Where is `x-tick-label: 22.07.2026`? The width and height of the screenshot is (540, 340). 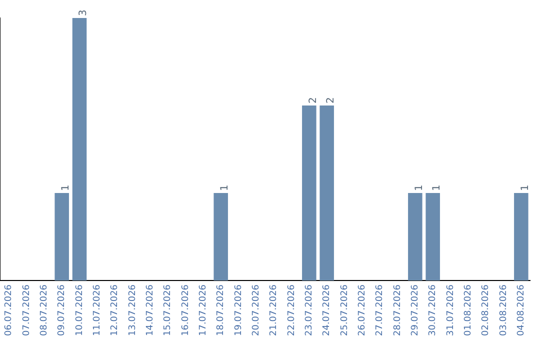
x-tick-label: 22.07.2026 is located at coordinates (291, 310).